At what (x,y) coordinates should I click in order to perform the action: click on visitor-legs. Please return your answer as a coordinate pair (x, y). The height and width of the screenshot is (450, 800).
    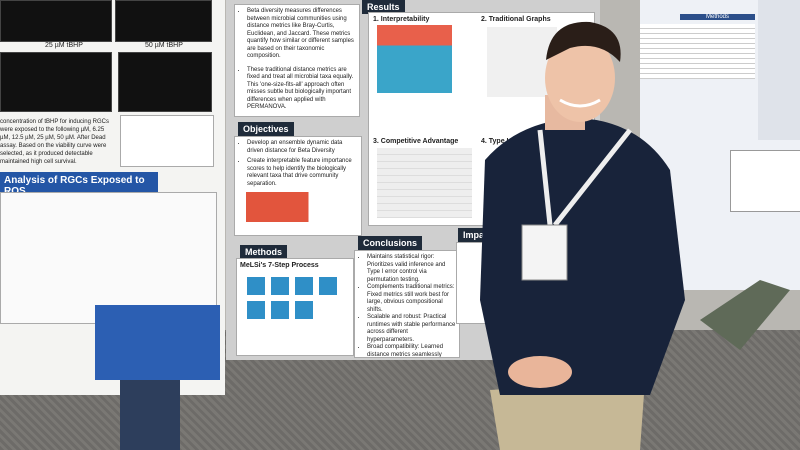
    Looking at the image, I should click on (150, 415).